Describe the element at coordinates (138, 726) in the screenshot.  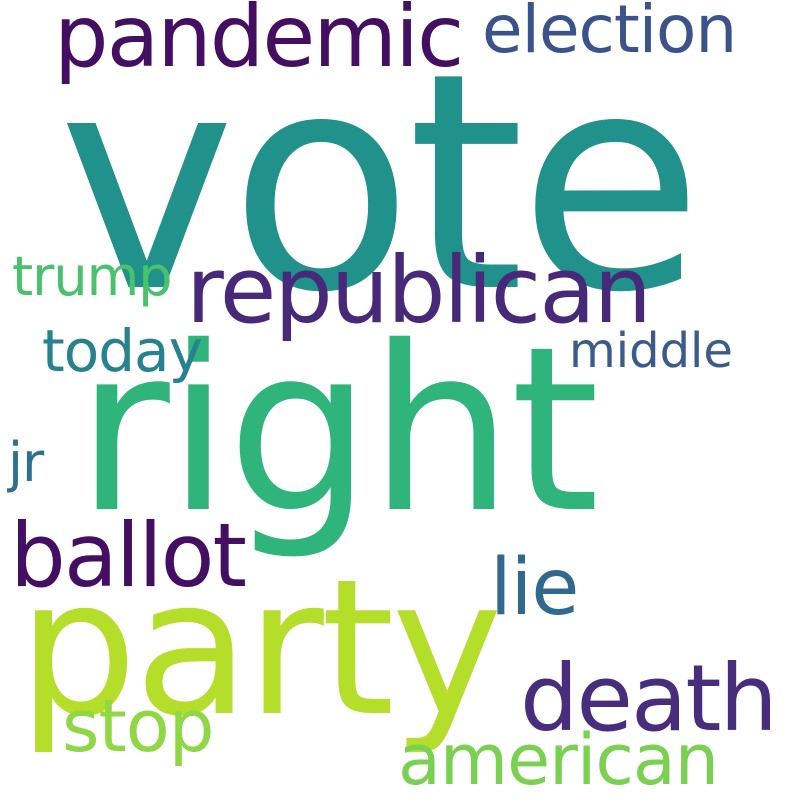
I see `word-stop: stop` at that location.